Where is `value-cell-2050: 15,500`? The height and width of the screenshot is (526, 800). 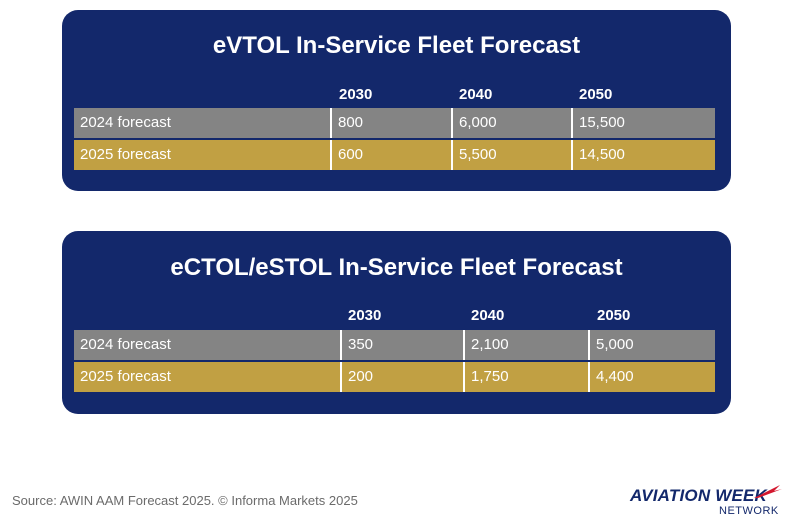 value-cell-2050: 15,500 is located at coordinates (602, 122).